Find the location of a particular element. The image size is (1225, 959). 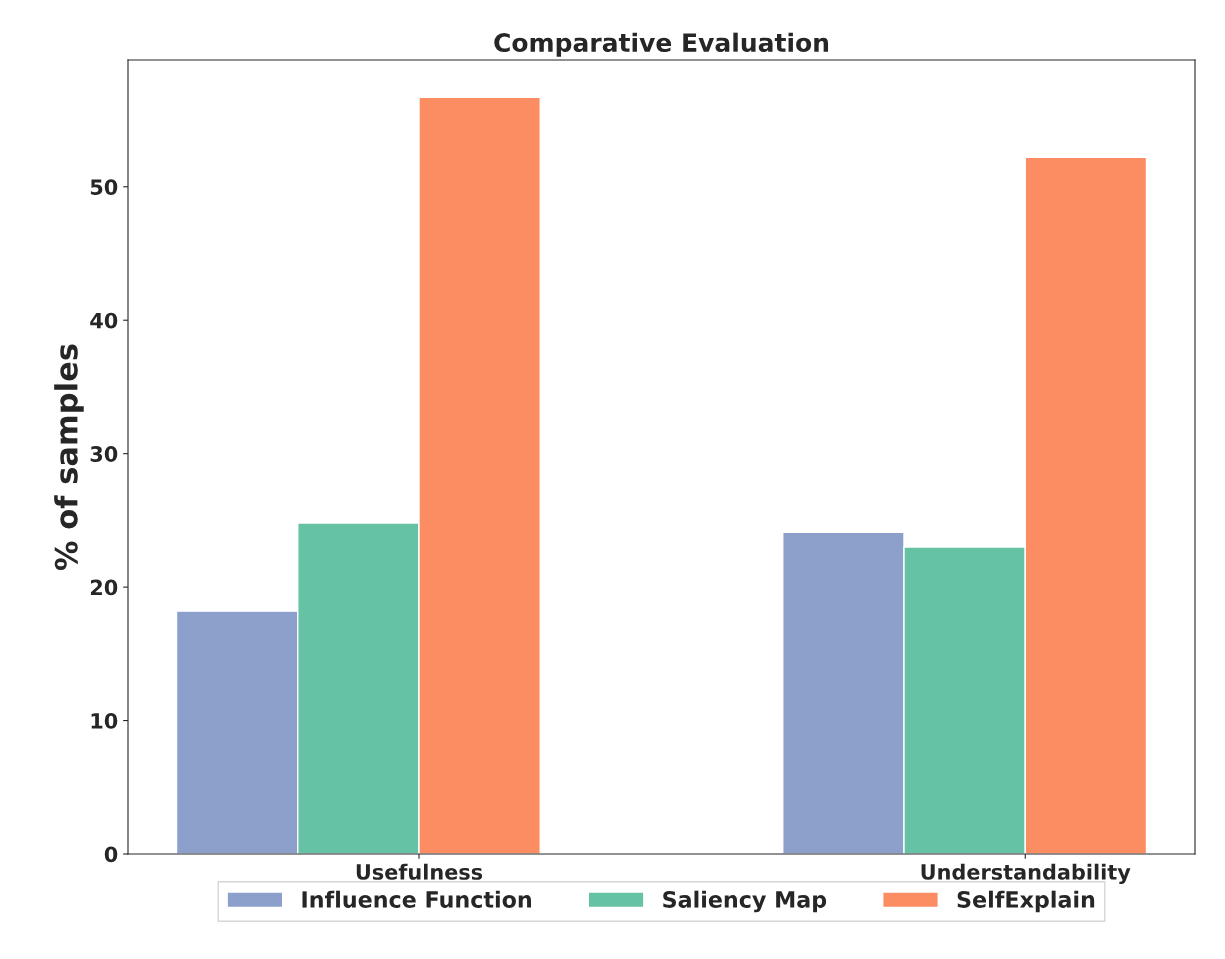

y-tick-label: 50 is located at coordinates (104, 187).